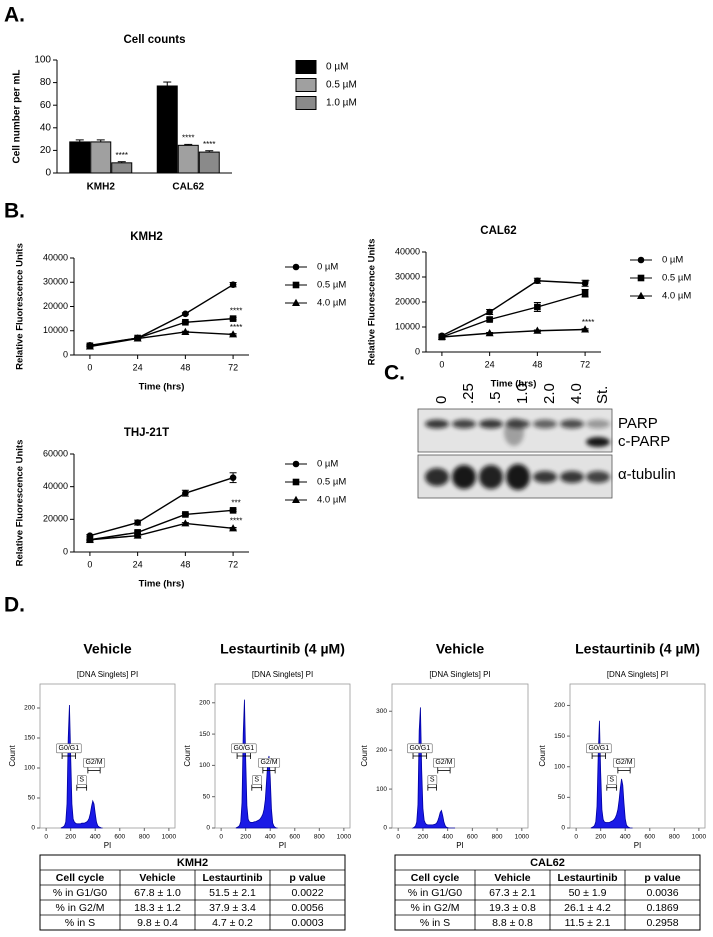 Image resolution: width=713 pixels, height=937 pixels. Describe the element at coordinates (587, 878) in the screenshot. I see `table-header: Lestaurtinib` at that location.